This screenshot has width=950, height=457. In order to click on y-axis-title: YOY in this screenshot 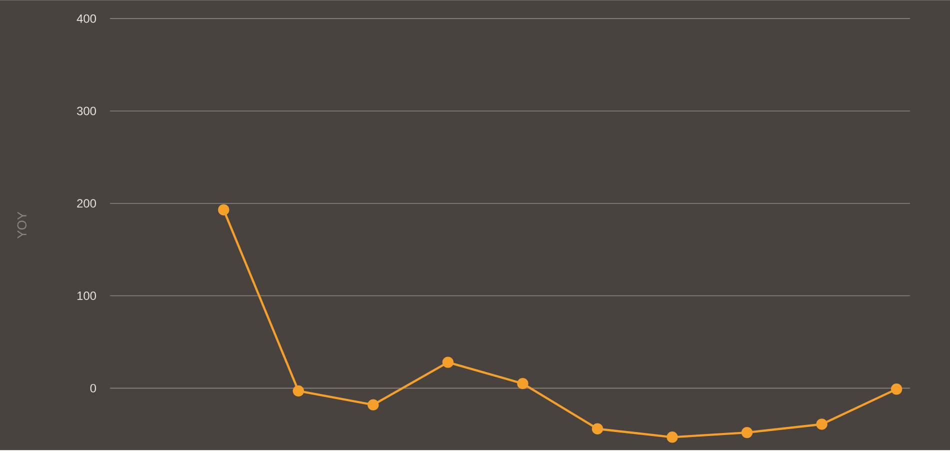, I will do `click(21, 225)`.